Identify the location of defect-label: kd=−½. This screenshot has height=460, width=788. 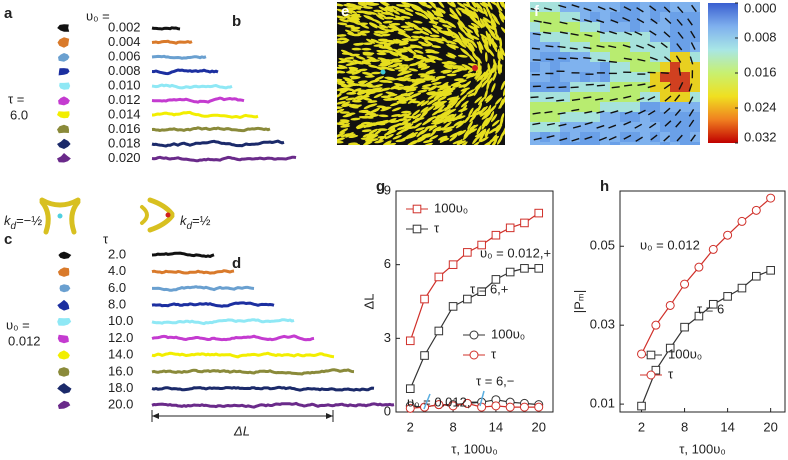
(23, 222).